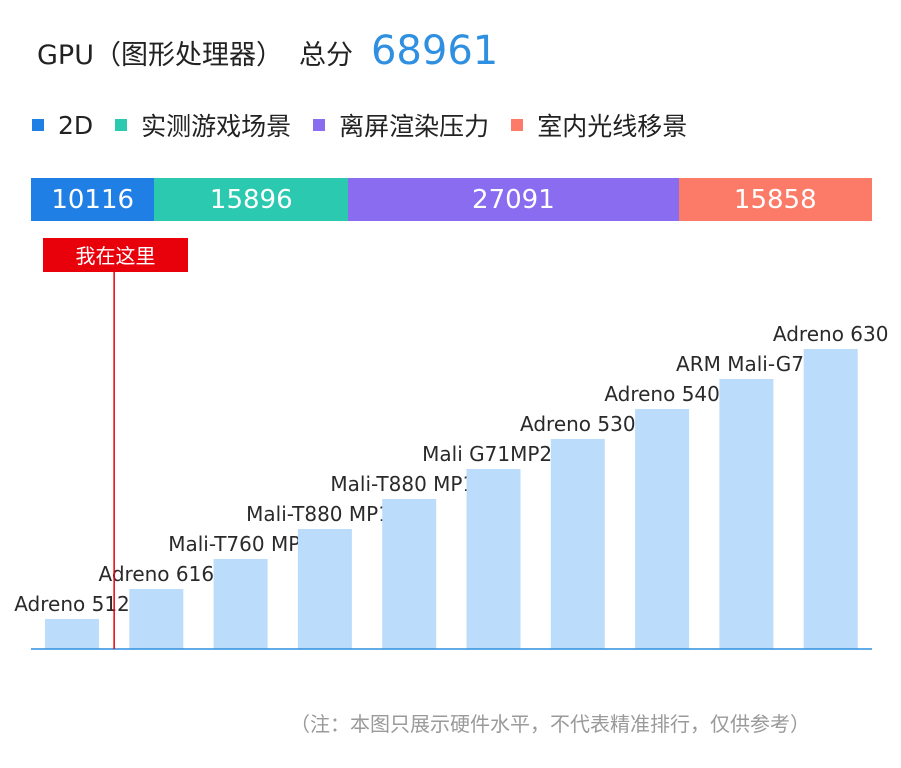  Describe the element at coordinates (550, 724) in the screenshot. I see `footnote: （注：本图只展示硬件水平，不代表精准排行，仅供参考）` at that location.